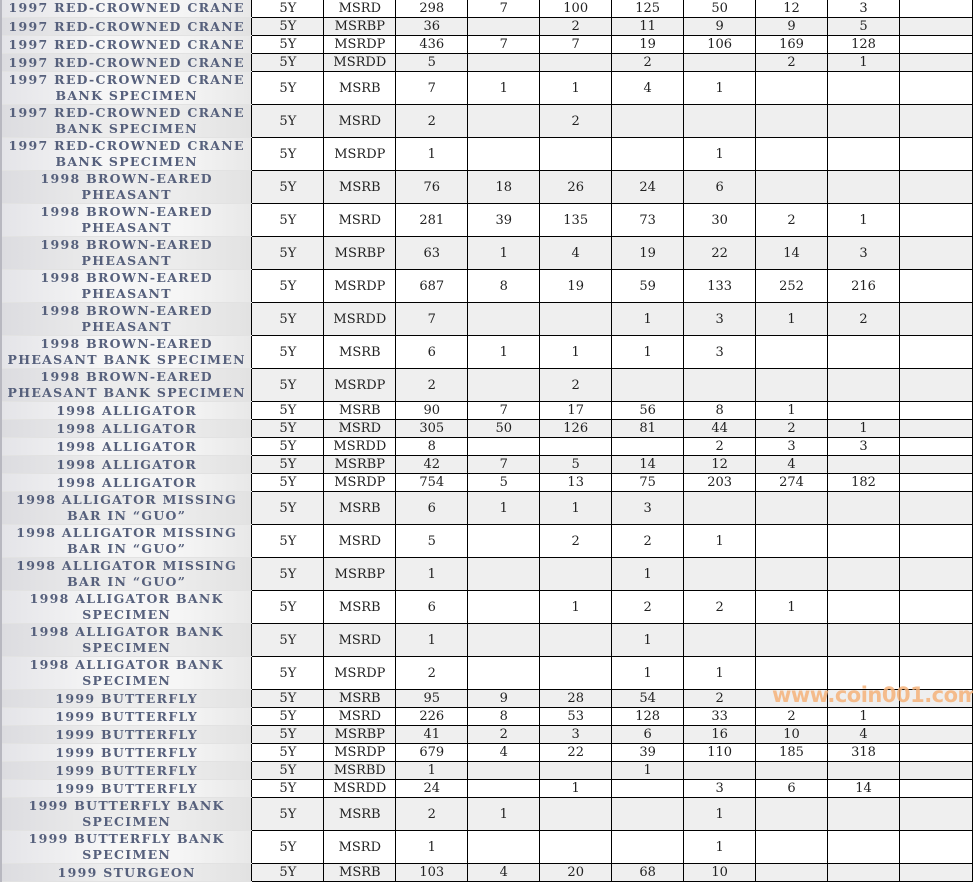 The height and width of the screenshot is (882, 973). What do you see at coordinates (126, 872) in the screenshot?
I see `coin-name-cell: 1999 STURGEON` at bounding box center [126, 872].